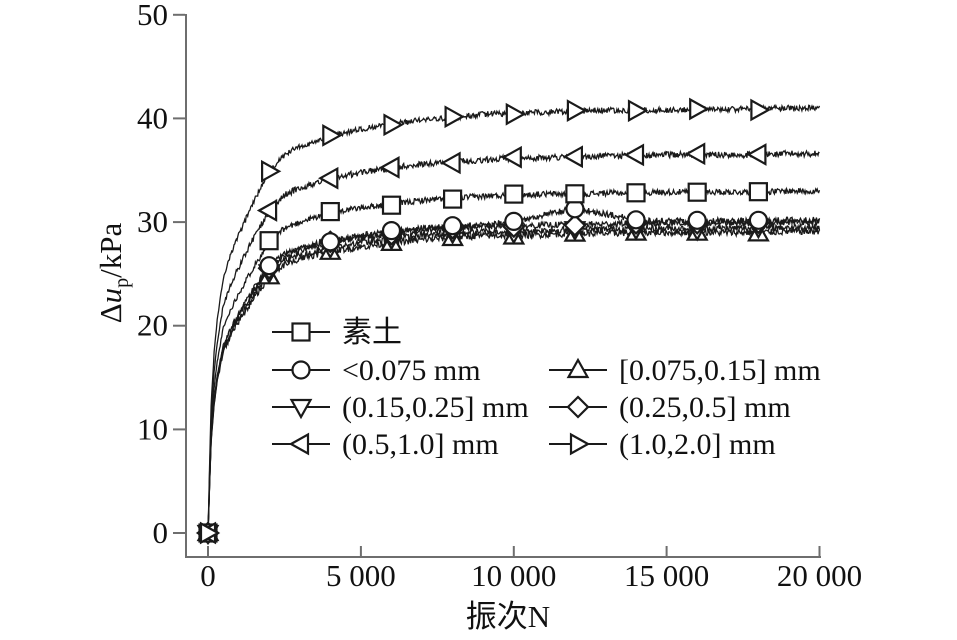 The height and width of the screenshot is (640, 957). I want to click on y-axis-title: Δup/kPa, so click(113, 272).